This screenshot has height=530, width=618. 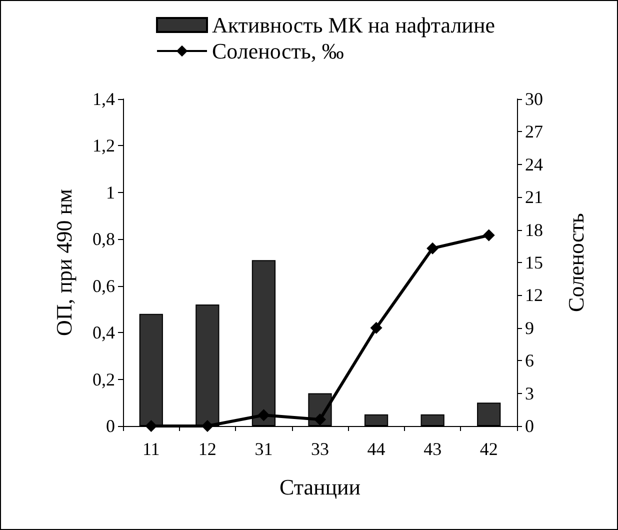 I want to click on y2-tick-label: 6, so click(x=529, y=360).